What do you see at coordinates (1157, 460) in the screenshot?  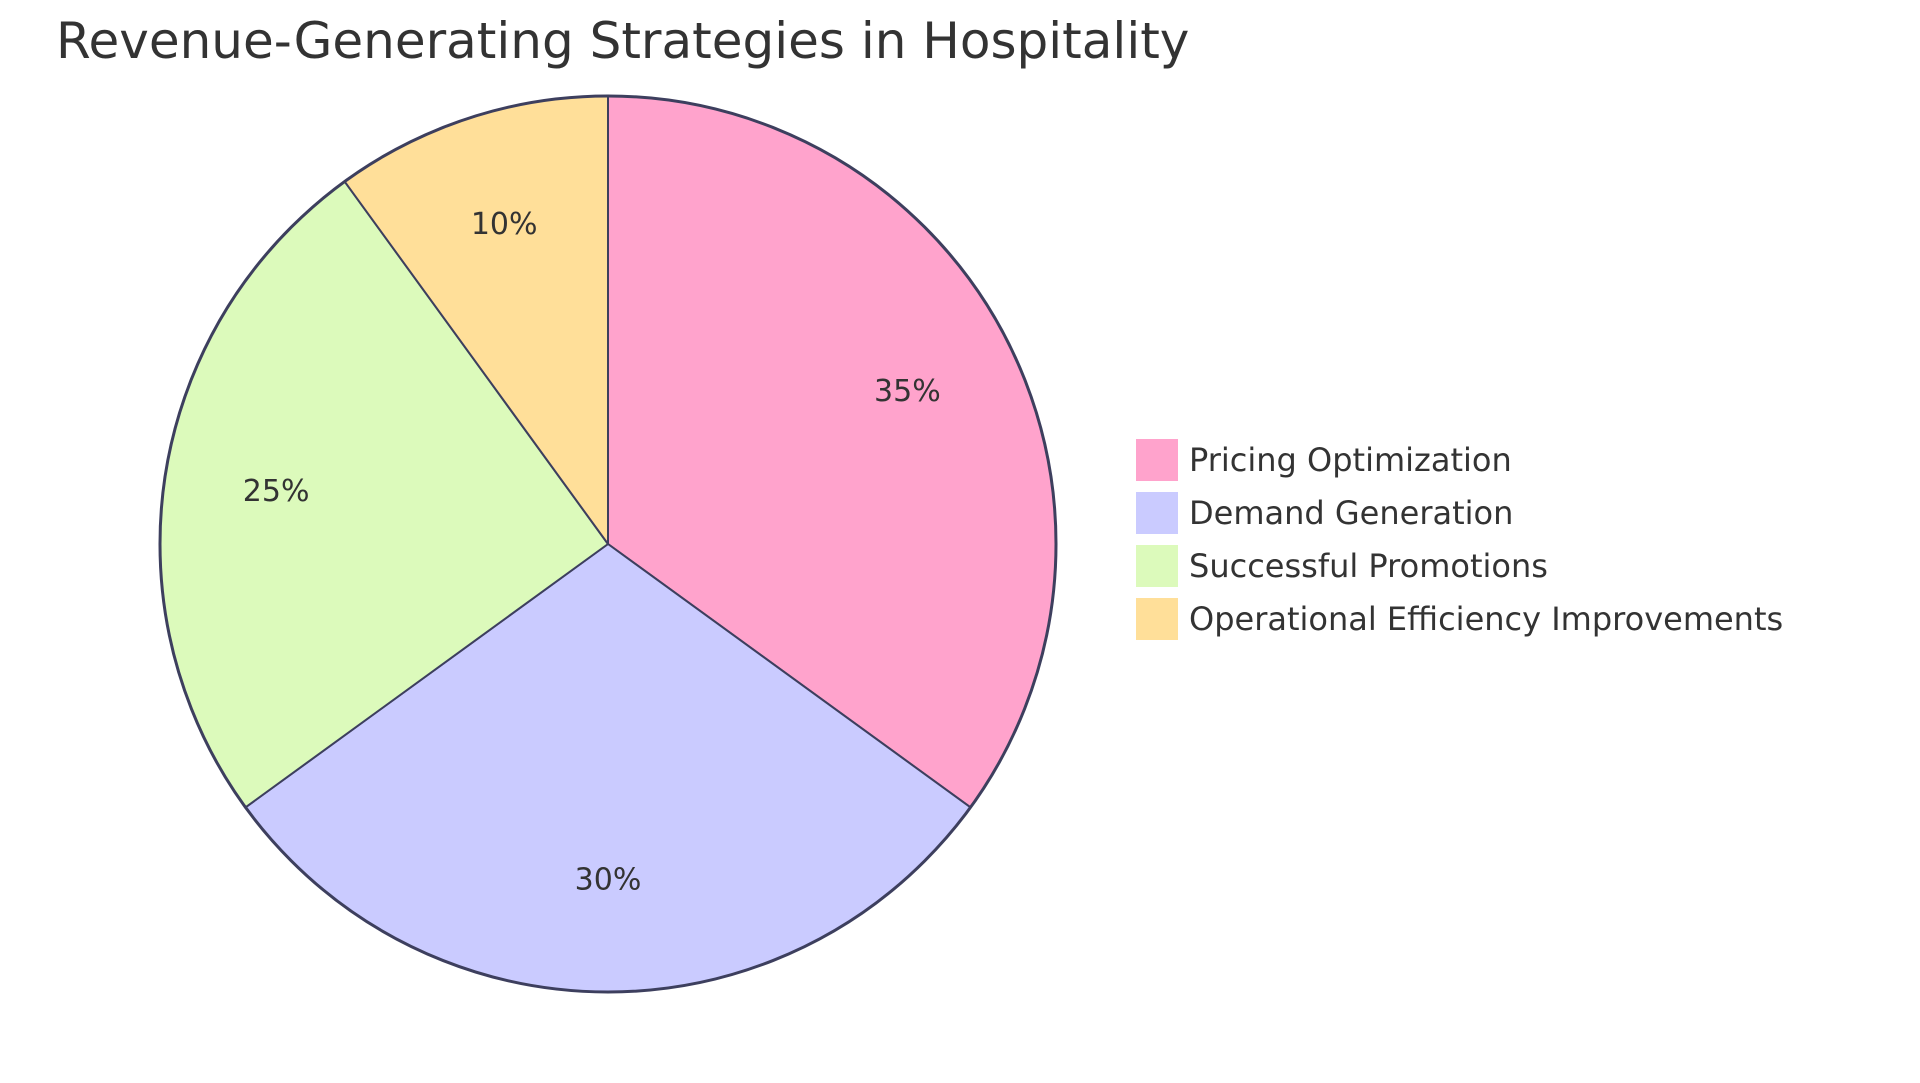 I see `legend-swatch-pricing-optimization` at bounding box center [1157, 460].